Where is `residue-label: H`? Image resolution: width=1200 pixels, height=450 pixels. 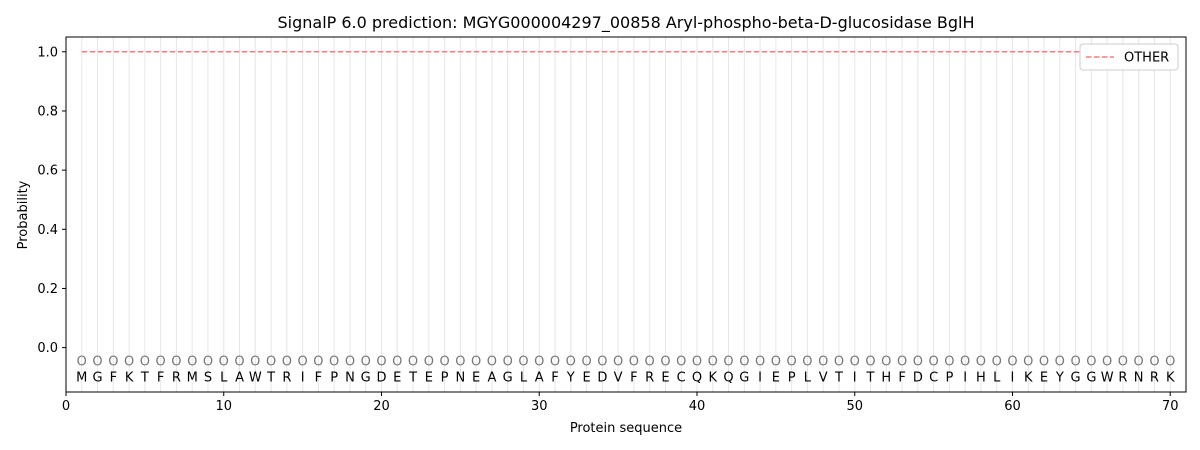 residue-label: H is located at coordinates (981, 378).